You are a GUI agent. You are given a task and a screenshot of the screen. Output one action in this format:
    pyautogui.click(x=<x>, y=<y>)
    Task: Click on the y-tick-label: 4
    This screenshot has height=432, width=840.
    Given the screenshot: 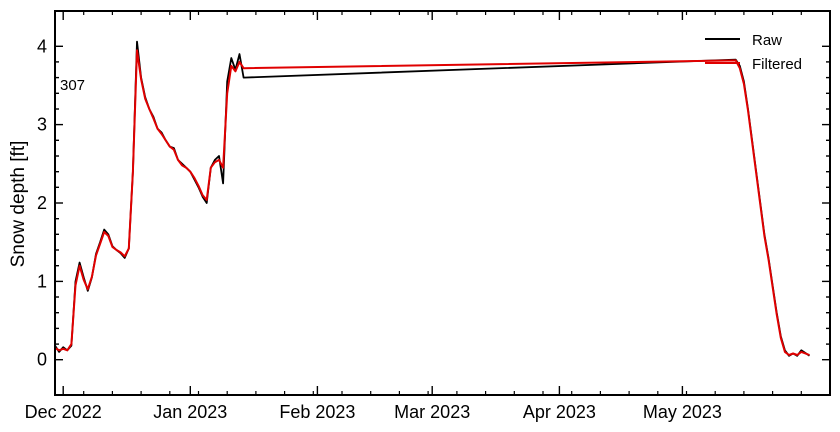 What is the action you would take?
    pyautogui.click(x=42, y=46)
    